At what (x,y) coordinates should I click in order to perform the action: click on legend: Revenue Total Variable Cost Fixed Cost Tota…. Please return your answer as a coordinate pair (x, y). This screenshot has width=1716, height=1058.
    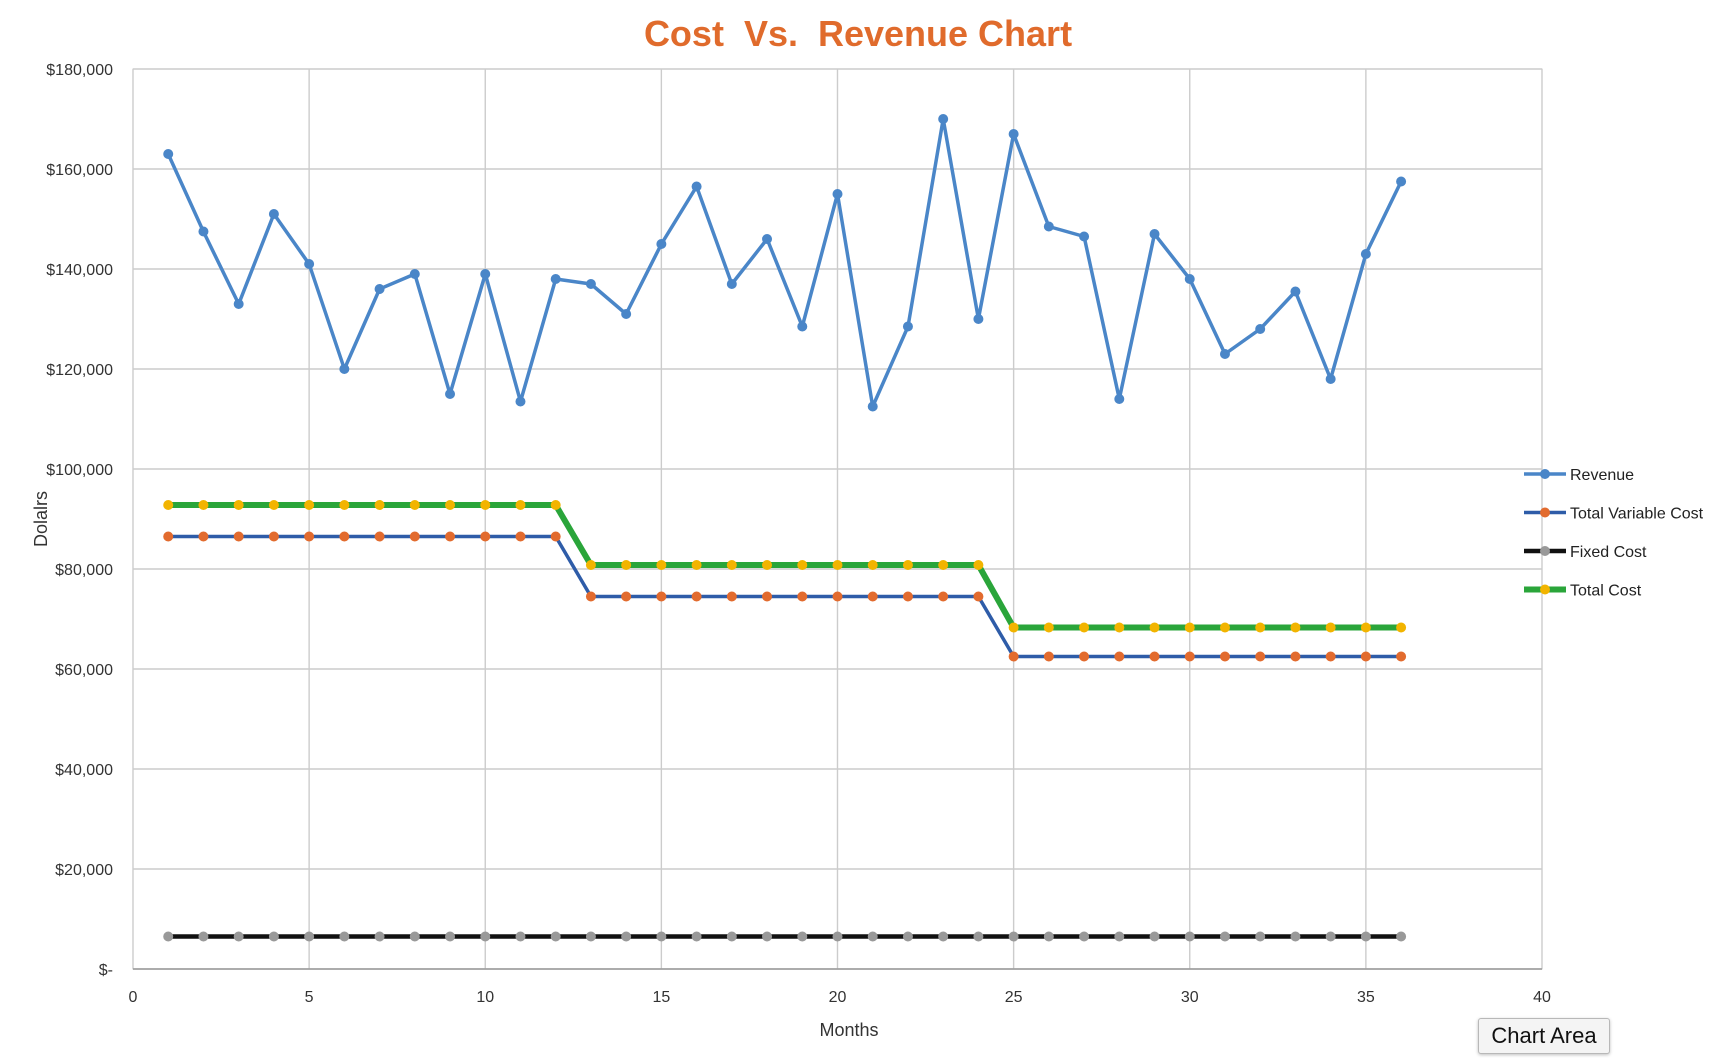
    Looking at the image, I should click on (1614, 533).